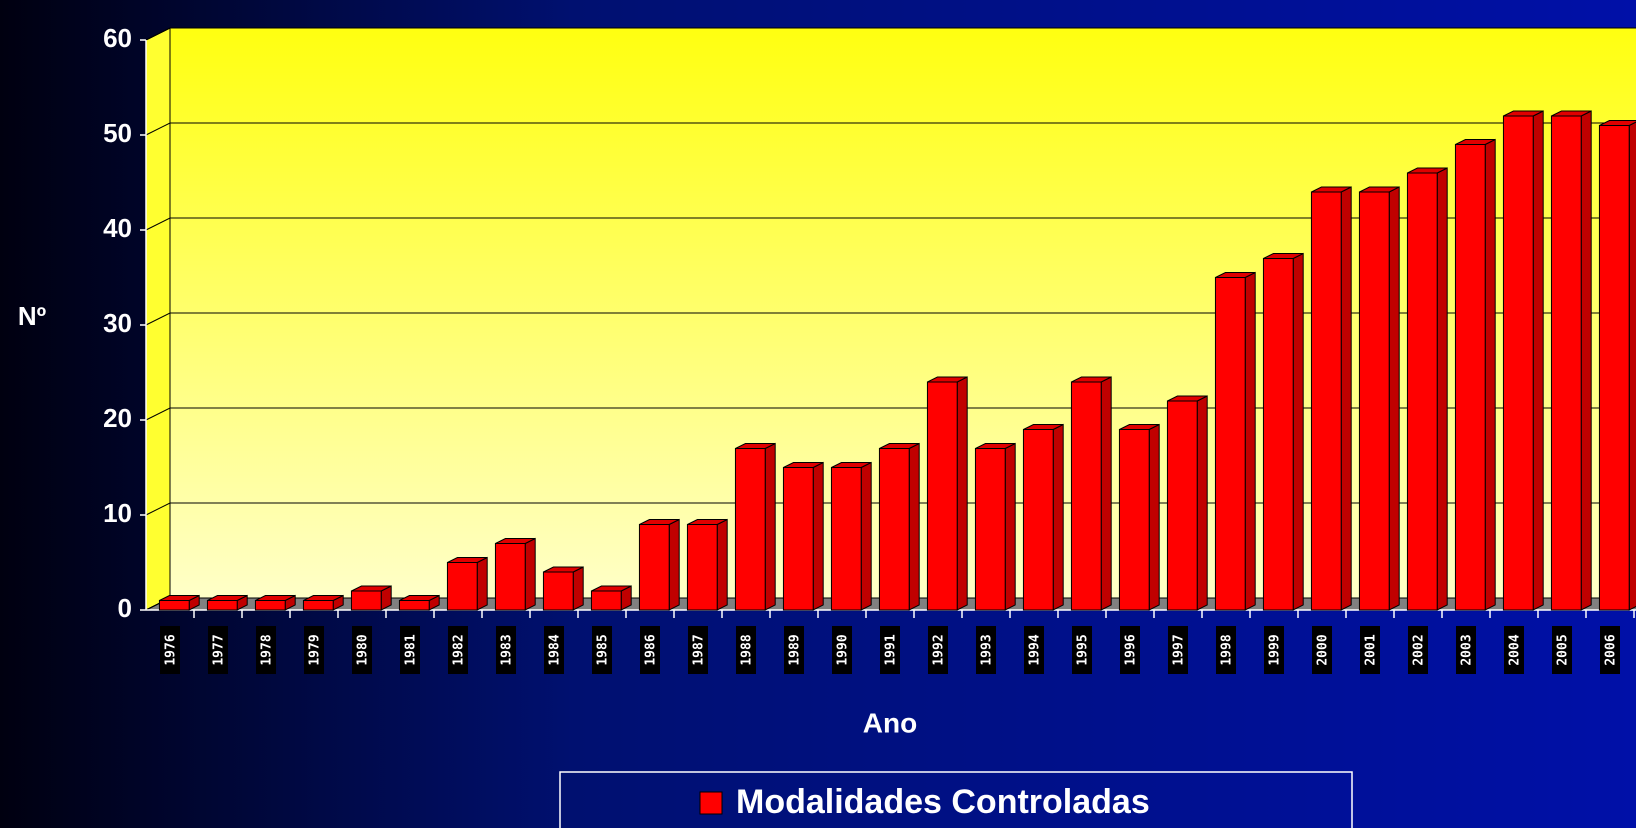 The width and height of the screenshot is (1636, 828). I want to click on x-tick-label: 1996, so click(1131, 649).